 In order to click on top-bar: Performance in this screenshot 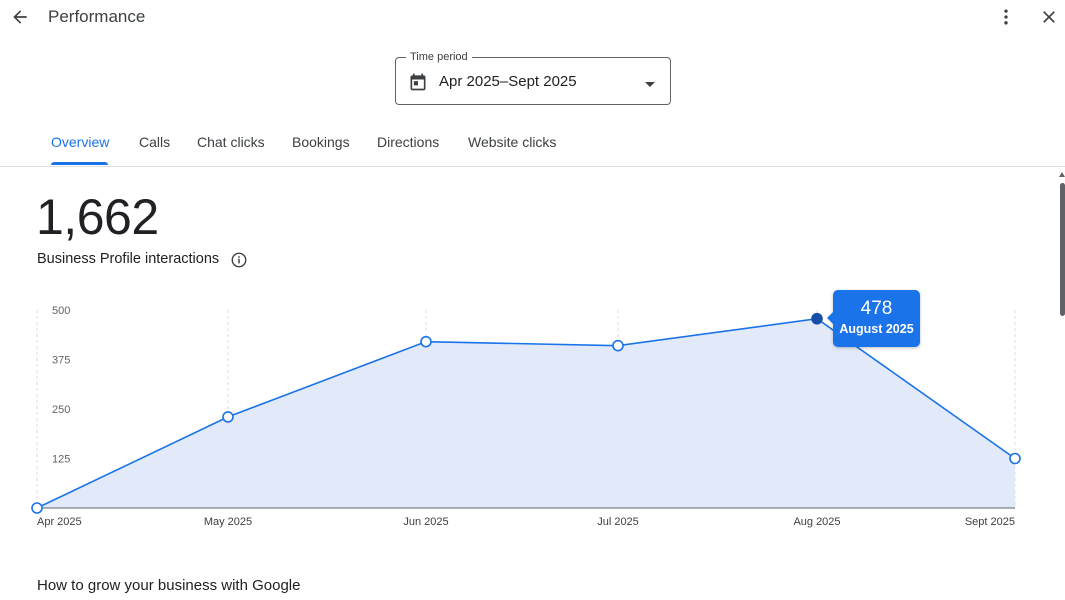, I will do `click(532, 17)`.